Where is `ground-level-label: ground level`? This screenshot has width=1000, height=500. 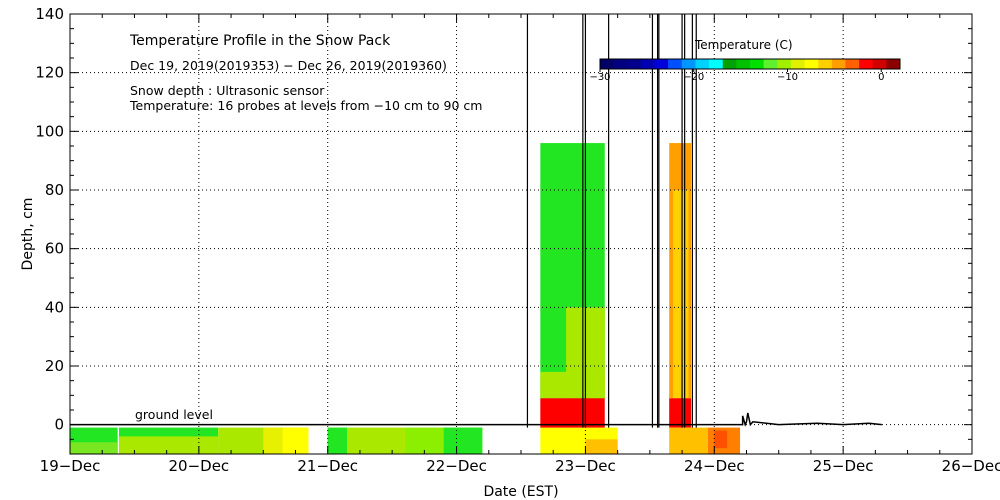 ground-level-label: ground level is located at coordinates (174, 414).